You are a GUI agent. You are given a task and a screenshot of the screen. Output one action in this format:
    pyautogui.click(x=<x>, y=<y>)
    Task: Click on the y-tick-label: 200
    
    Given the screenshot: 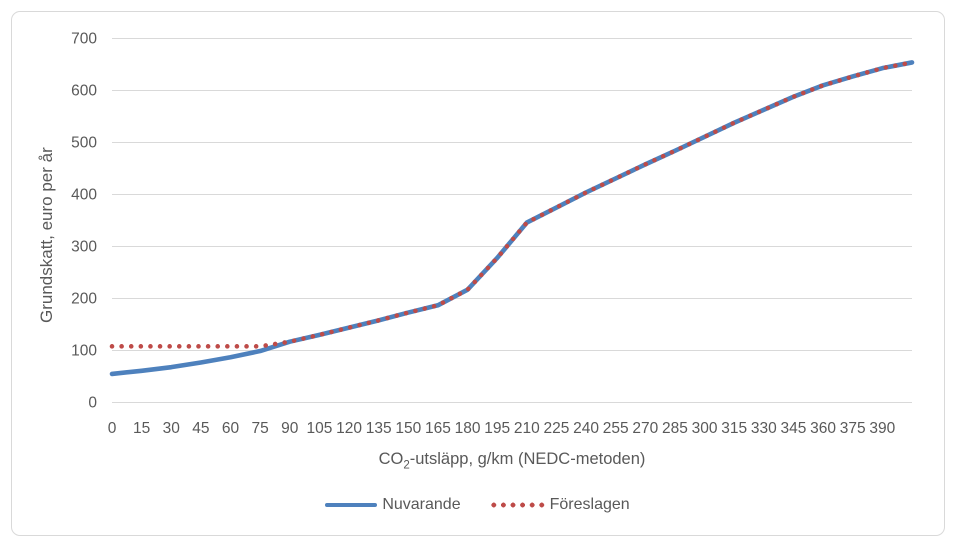 What is the action you would take?
    pyautogui.click(x=84, y=299)
    